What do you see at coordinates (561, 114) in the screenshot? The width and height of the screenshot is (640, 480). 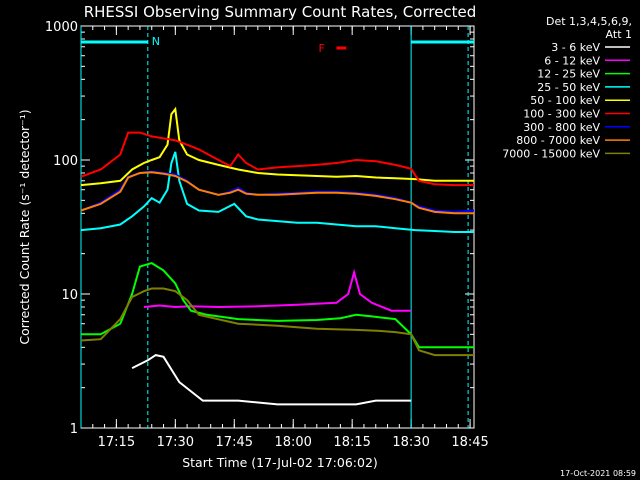 I see `legend-label: 100 - 300 keV` at bounding box center [561, 114].